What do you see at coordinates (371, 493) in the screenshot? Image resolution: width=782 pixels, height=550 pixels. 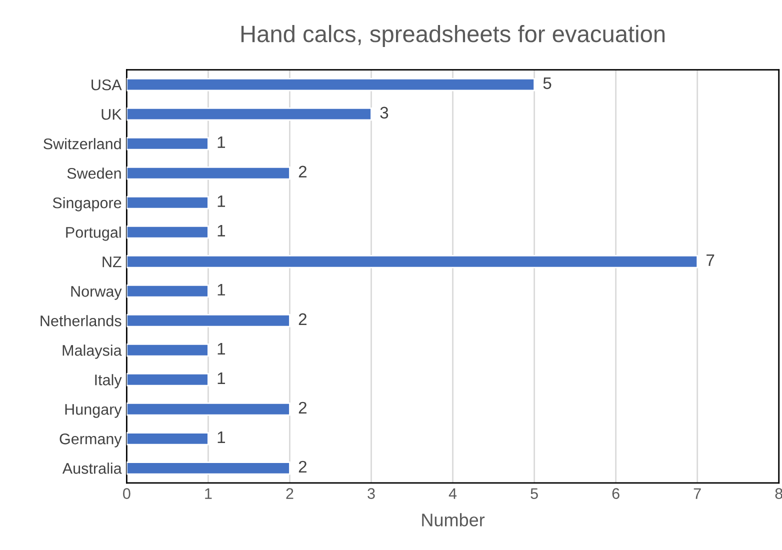 I see `x-tick-label: 3` at bounding box center [371, 493].